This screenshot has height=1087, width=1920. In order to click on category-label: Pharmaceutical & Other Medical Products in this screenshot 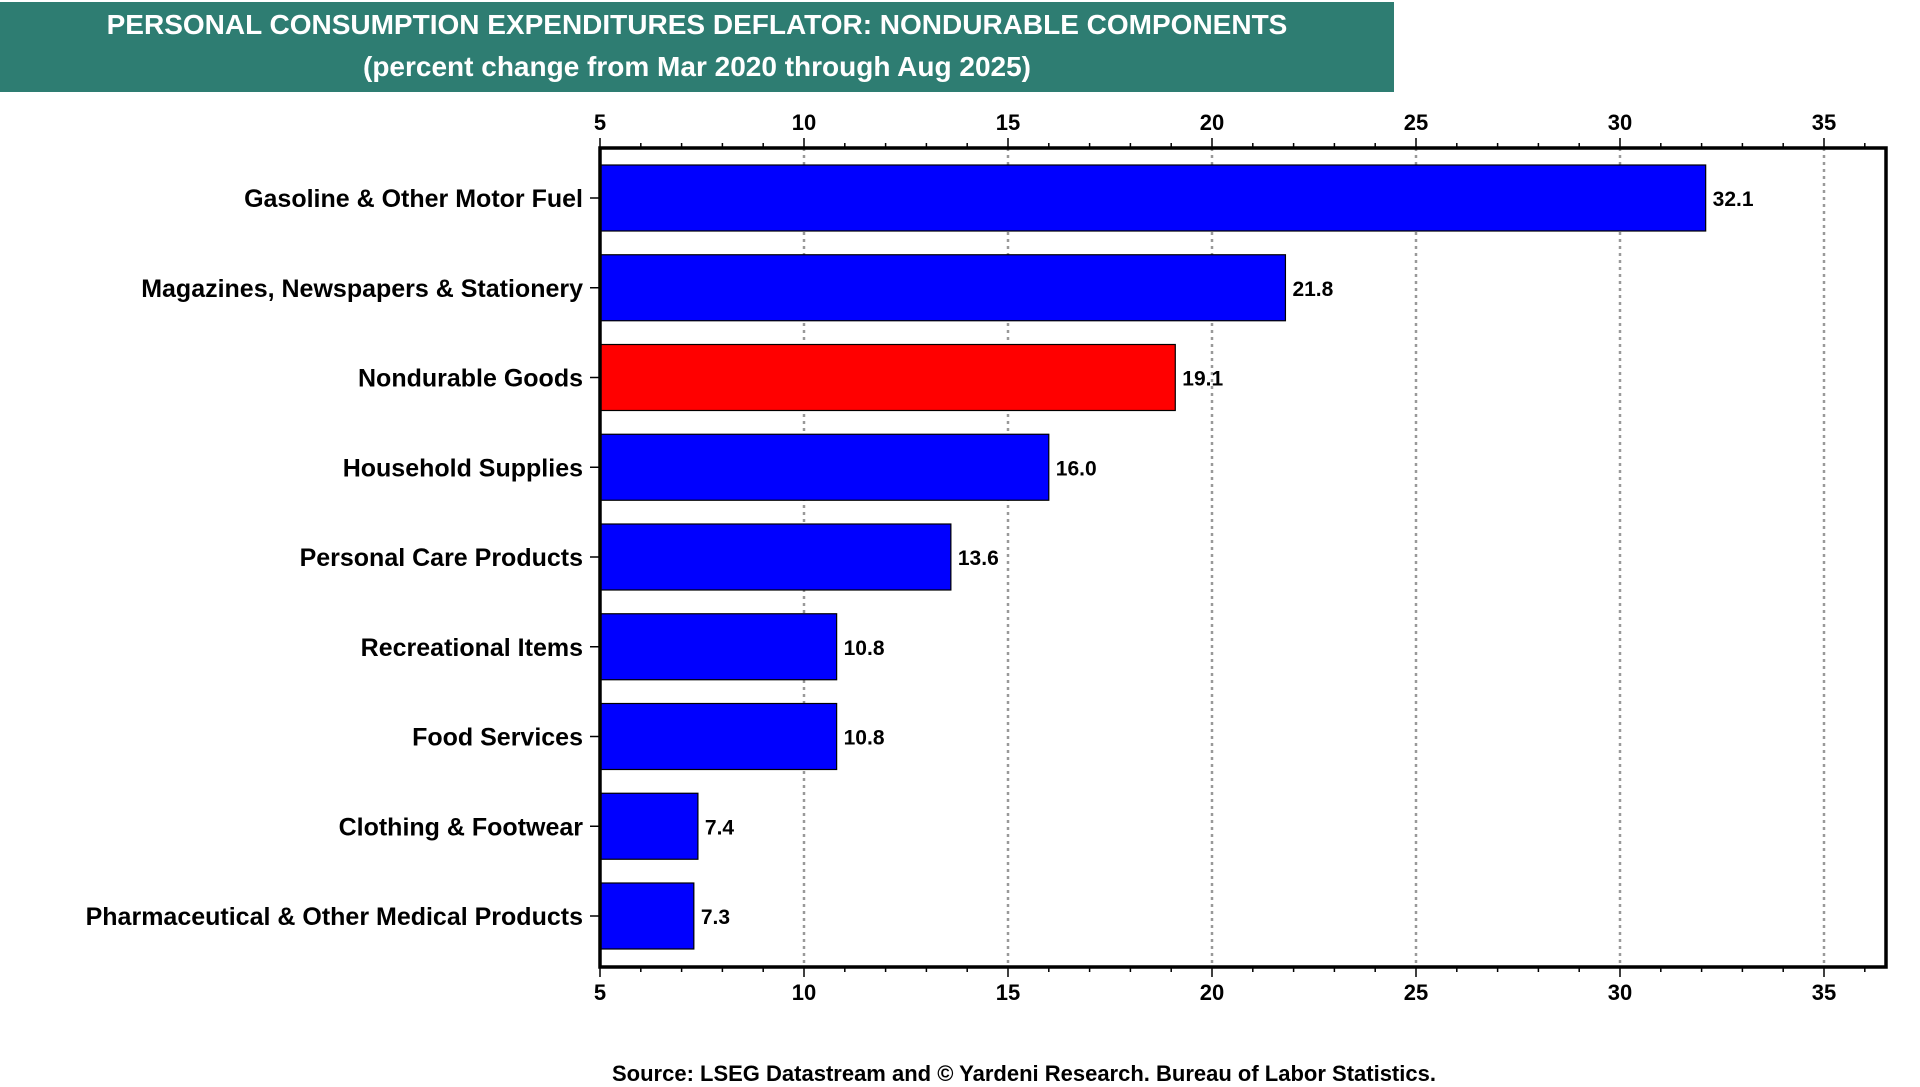, I will do `click(334, 917)`.